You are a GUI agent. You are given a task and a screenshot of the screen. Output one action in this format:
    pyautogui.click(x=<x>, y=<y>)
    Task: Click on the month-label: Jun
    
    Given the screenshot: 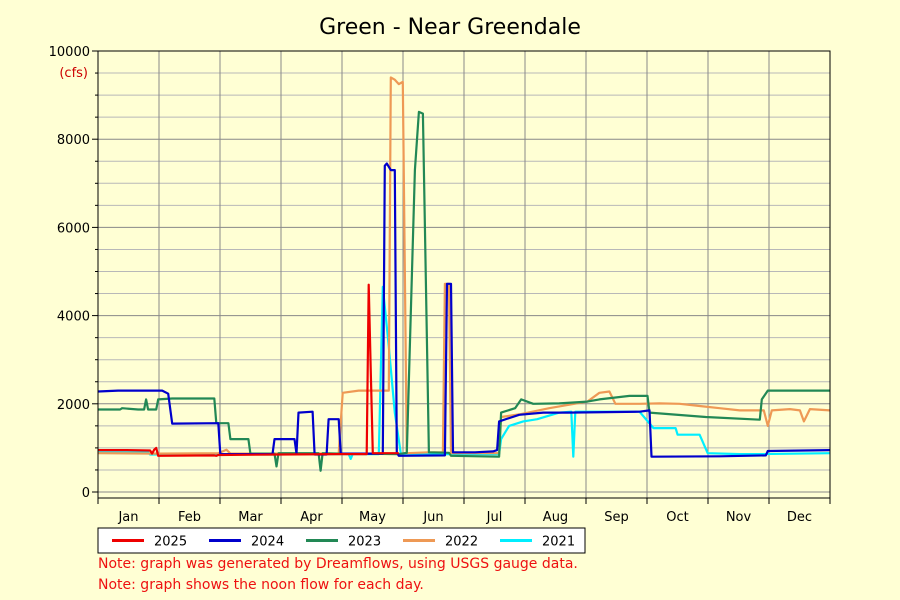 What is the action you would take?
    pyautogui.click(x=432, y=517)
    